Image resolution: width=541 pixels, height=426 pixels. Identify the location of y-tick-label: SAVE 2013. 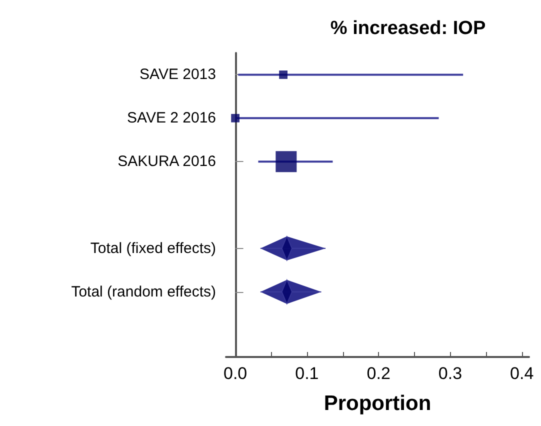
(178, 75).